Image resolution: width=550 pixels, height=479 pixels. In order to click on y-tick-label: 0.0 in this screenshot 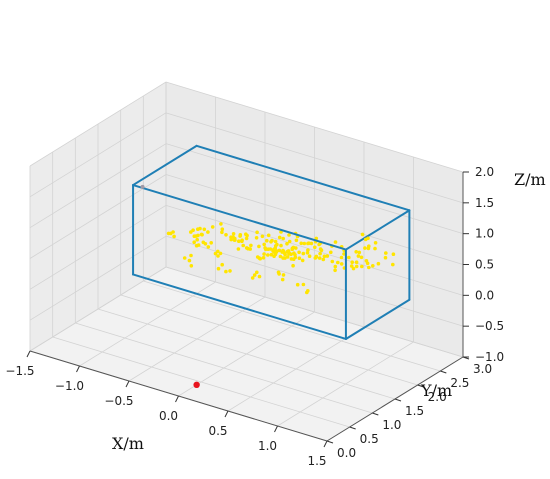, I will do `click(346, 453)`.